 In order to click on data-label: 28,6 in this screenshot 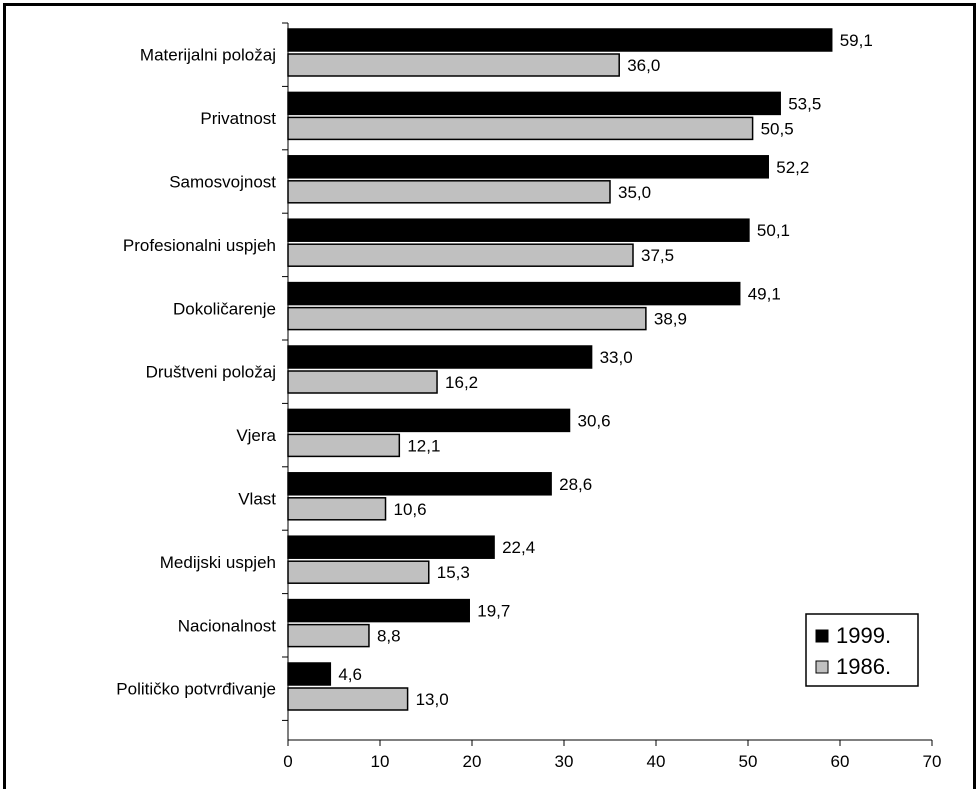, I will do `click(575, 484)`.